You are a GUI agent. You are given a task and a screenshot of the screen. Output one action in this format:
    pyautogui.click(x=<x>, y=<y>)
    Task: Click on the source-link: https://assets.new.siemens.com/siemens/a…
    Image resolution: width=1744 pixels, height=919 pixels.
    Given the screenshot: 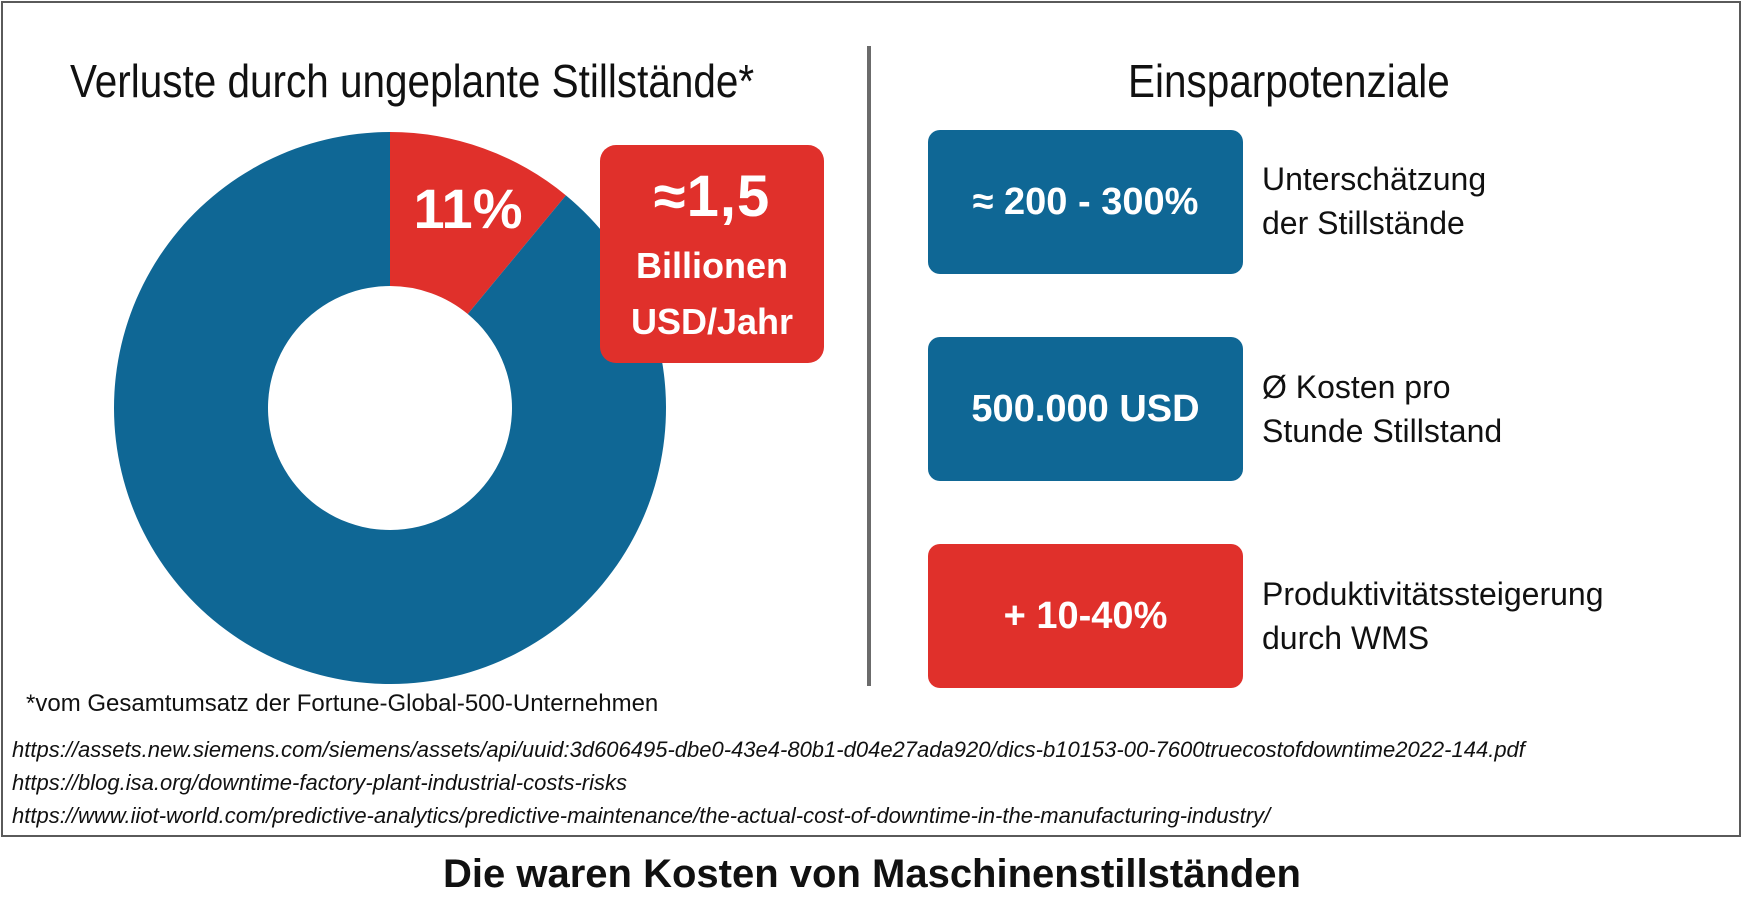 What is the action you would take?
    pyautogui.click(x=768, y=749)
    